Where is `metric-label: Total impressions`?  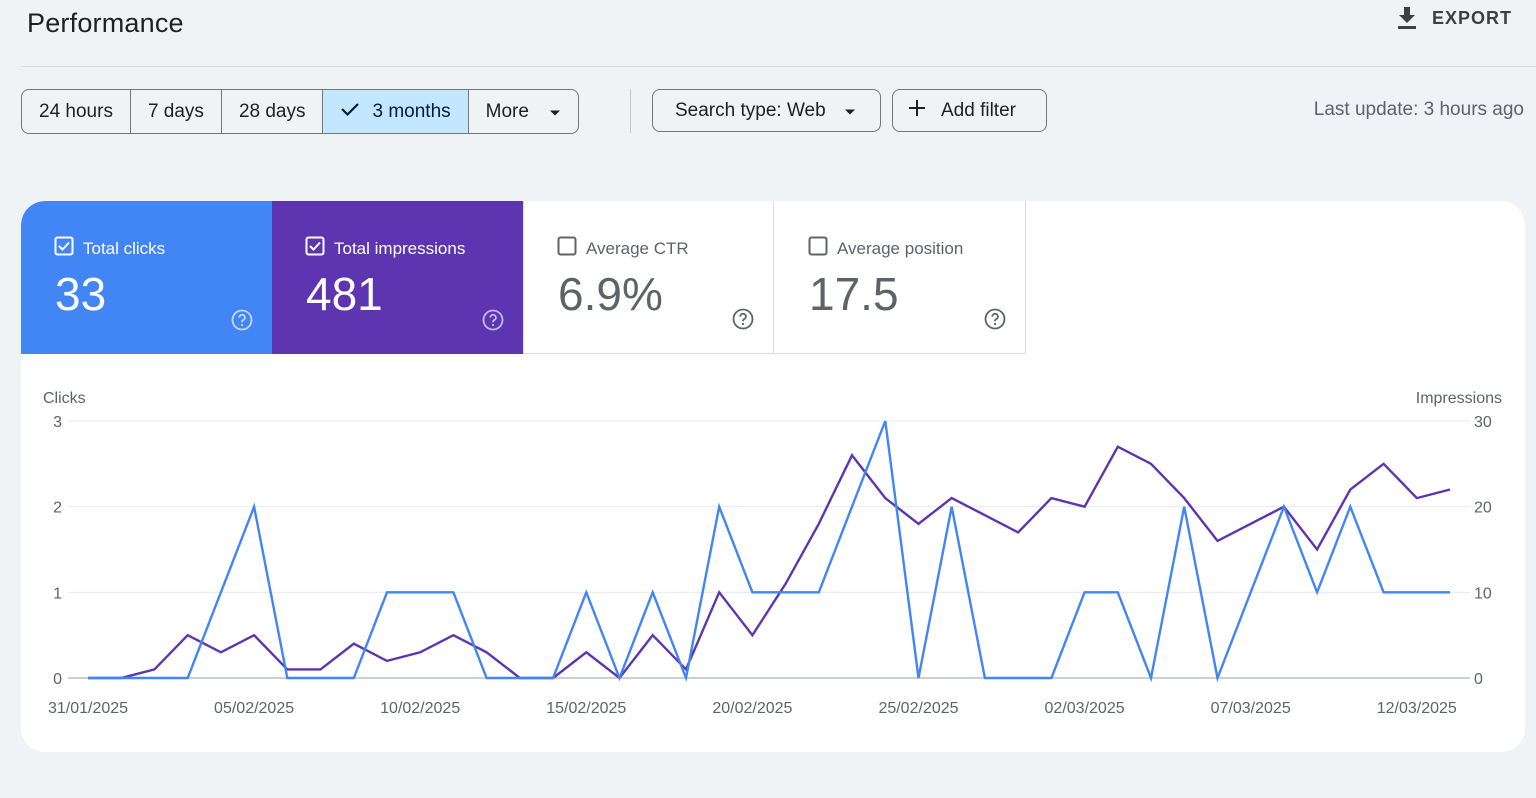
metric-label: Total impressions is located at coordinates (400, 248).